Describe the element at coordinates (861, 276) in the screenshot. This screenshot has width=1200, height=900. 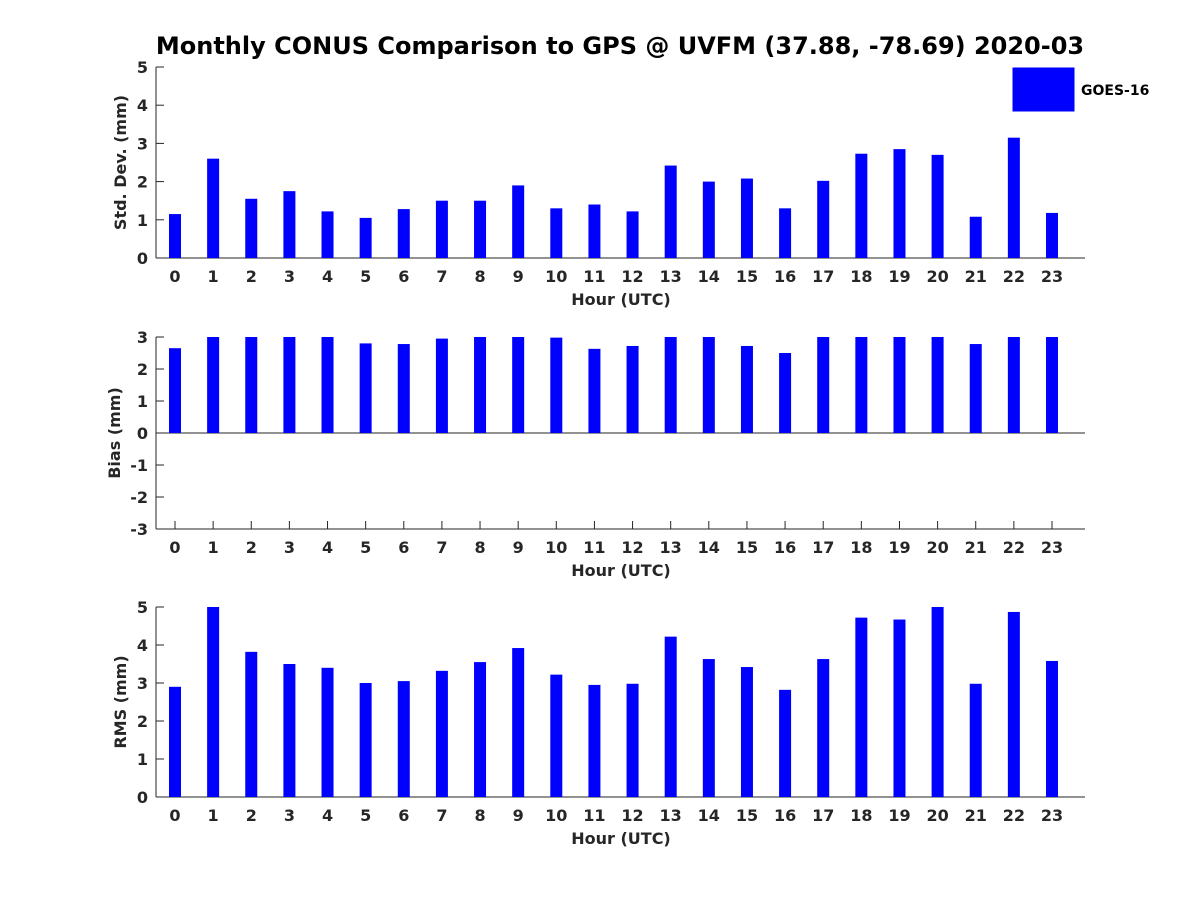
I see `x-tick-label: 18` at that location.